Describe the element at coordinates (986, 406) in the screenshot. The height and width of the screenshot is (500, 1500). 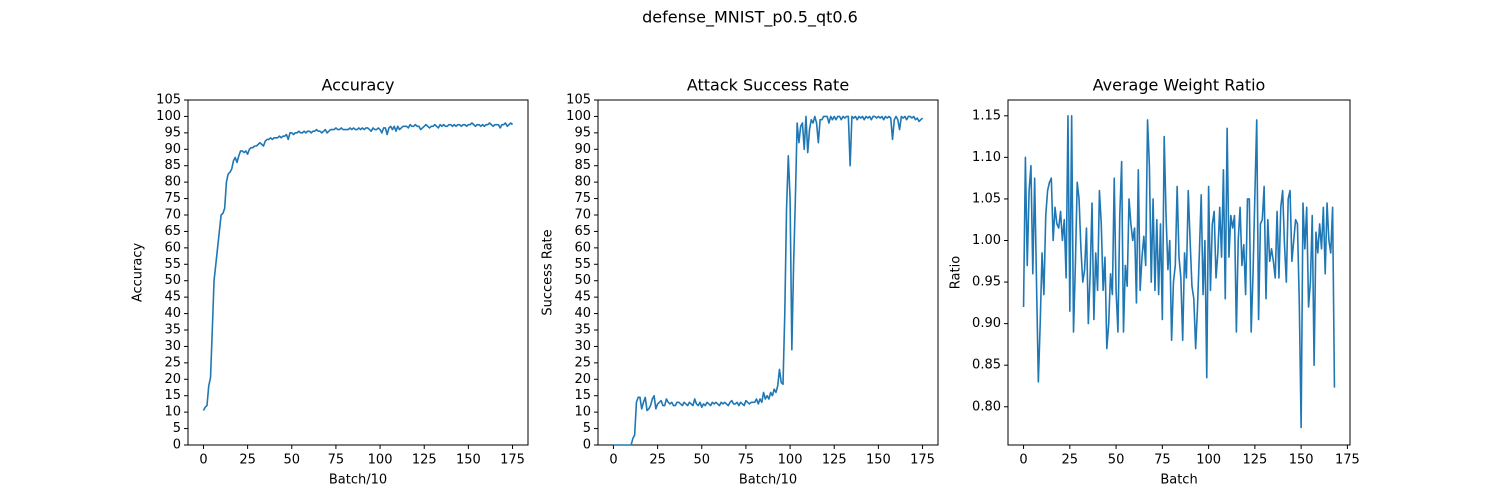
I see `y-tick-label: 0.80` at that location.